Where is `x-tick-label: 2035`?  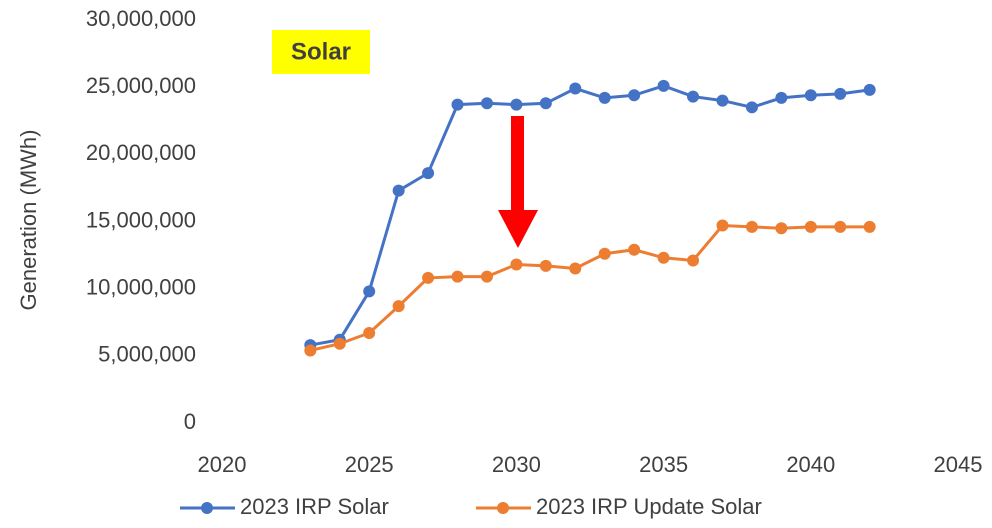 x-tick-label: 2035 is located at coordinates (663, 464).